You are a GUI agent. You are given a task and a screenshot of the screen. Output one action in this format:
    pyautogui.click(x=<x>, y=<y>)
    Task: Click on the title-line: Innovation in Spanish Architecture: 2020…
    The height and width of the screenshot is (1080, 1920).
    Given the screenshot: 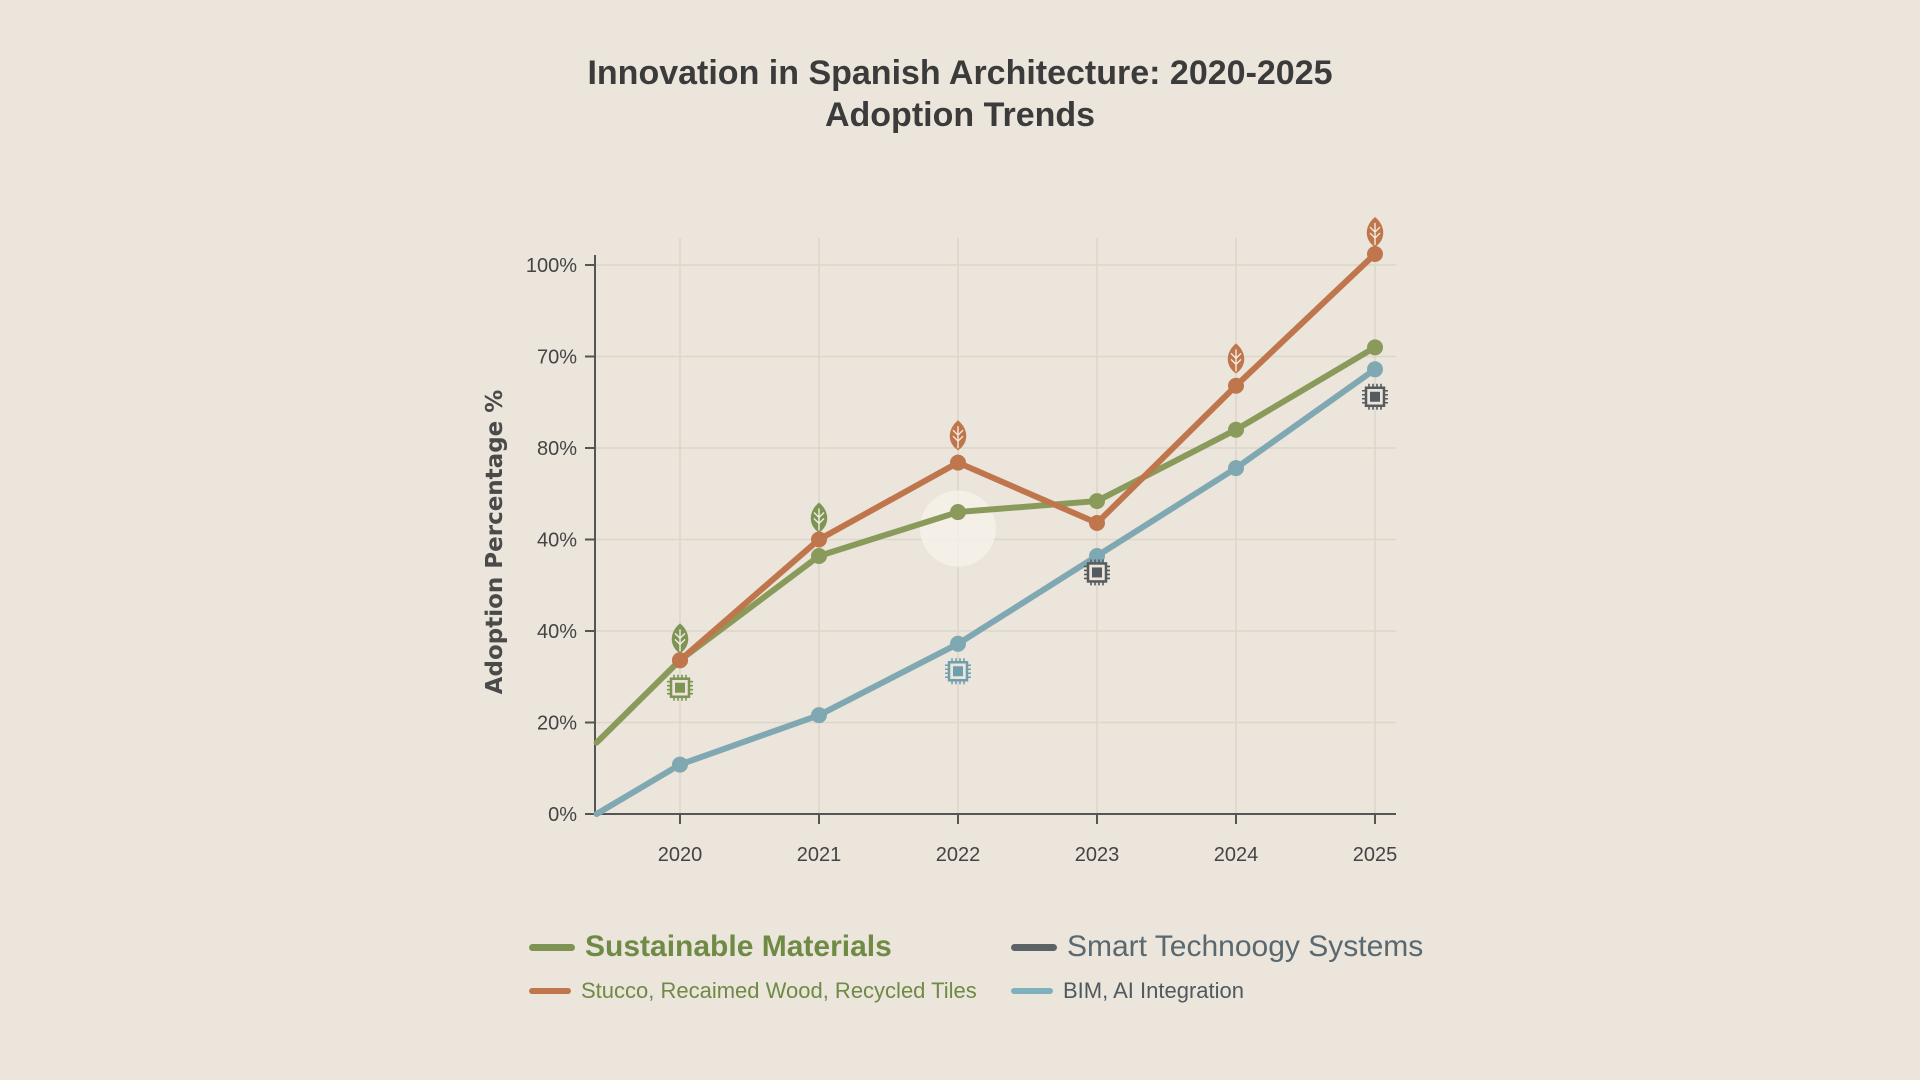 What is the action you would take?
    pyautogui.click(x=960, y=73)
    